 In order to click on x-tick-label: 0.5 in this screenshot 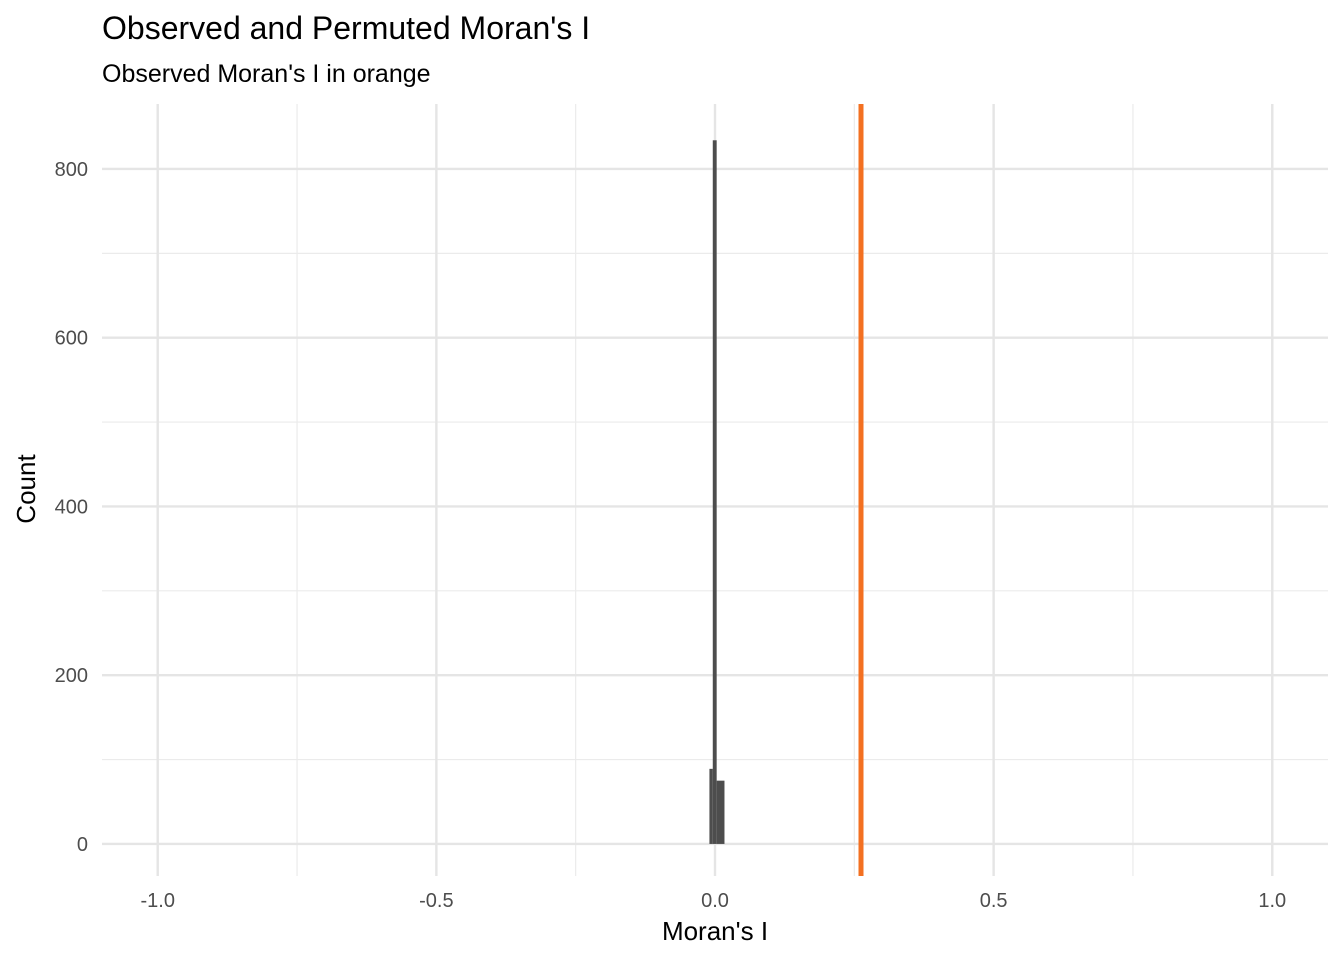, I will do `click(994, 901)`.